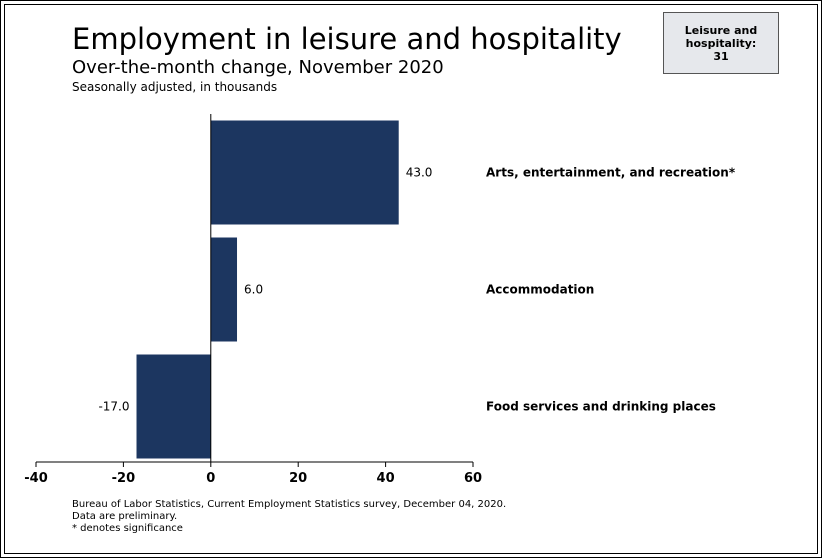 Image resolution: width=822 pixels, height=558 pixels. Describe the element at coordinates (473, 478) in the screenshot. I see `x-tick-label: 60` at that location.